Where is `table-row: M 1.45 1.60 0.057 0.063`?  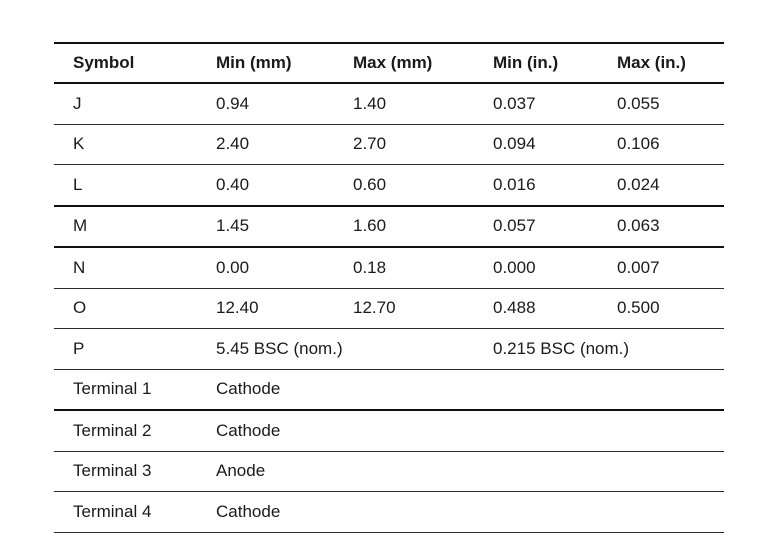 table-row: M 1.45 1.60 0.057 0.063 is located at coordinates (389, 226).